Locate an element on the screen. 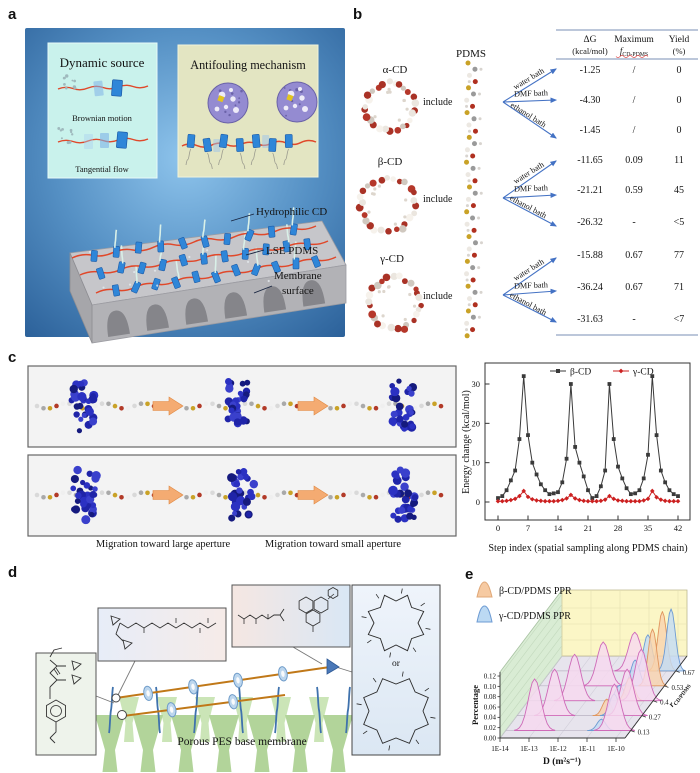 The height and width of the screenshot is (773, 700). beta-peak-legend-icon is located at coordinates (484, 589).